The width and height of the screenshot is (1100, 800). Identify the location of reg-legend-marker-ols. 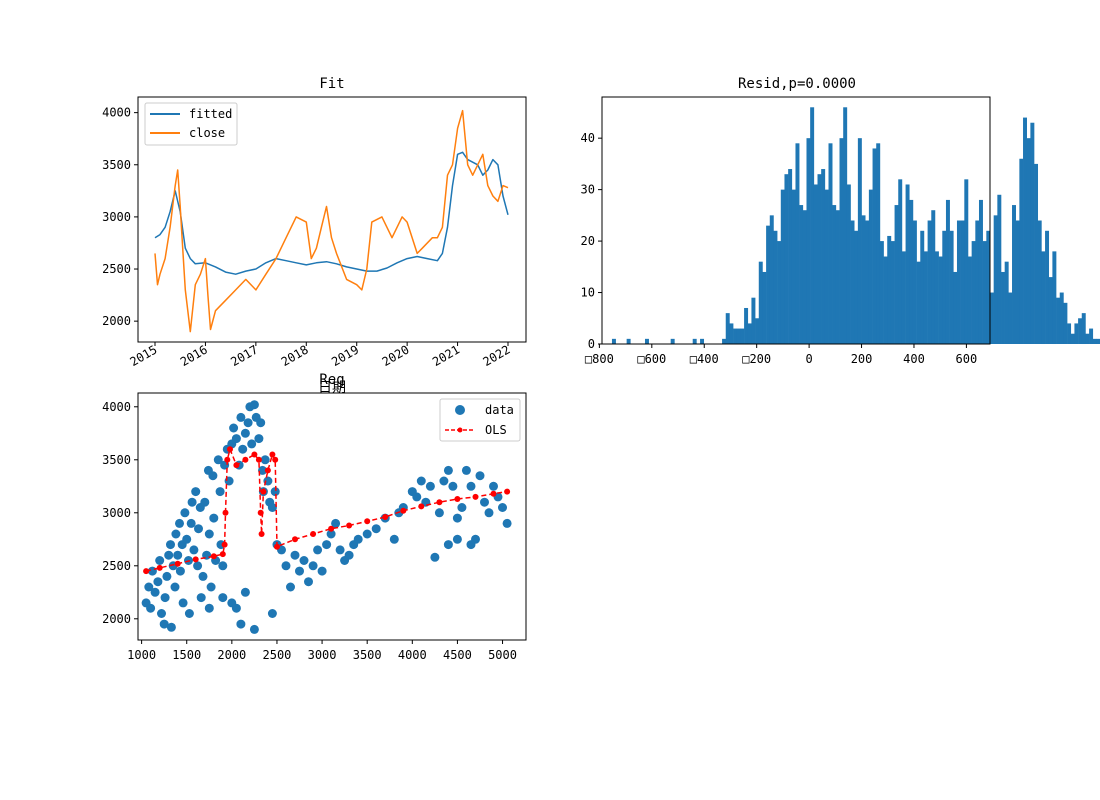
(460, 430).